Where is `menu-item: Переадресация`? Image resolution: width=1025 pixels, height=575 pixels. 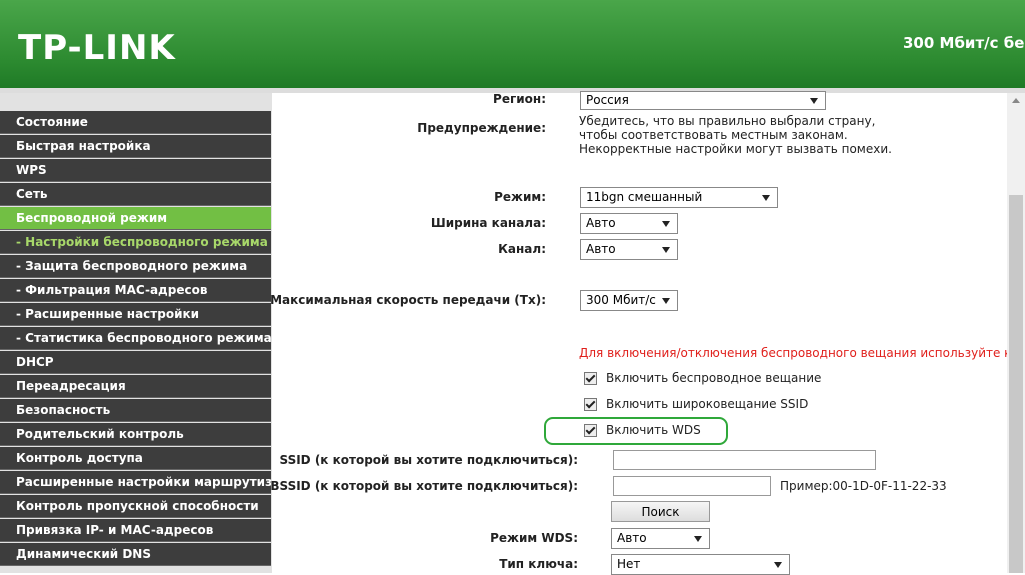
menu-item: Переадресация is located at coordinates (135, 386).